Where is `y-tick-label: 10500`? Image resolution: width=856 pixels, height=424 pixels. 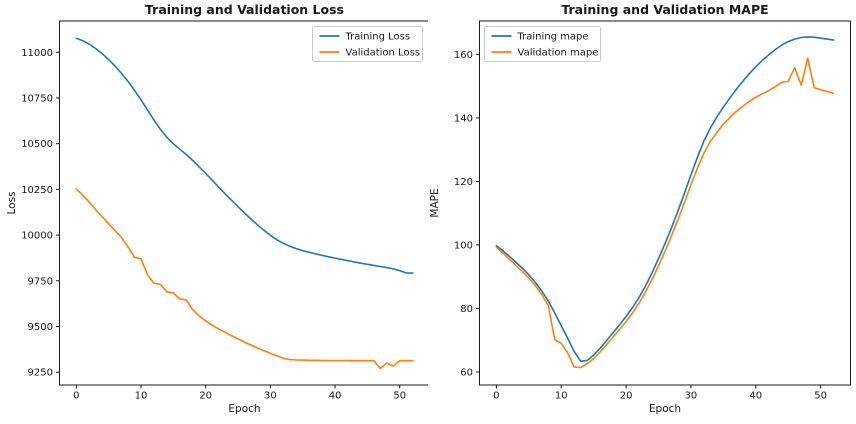
y-tick-label: 10500 is located at coordinates (37, 144).